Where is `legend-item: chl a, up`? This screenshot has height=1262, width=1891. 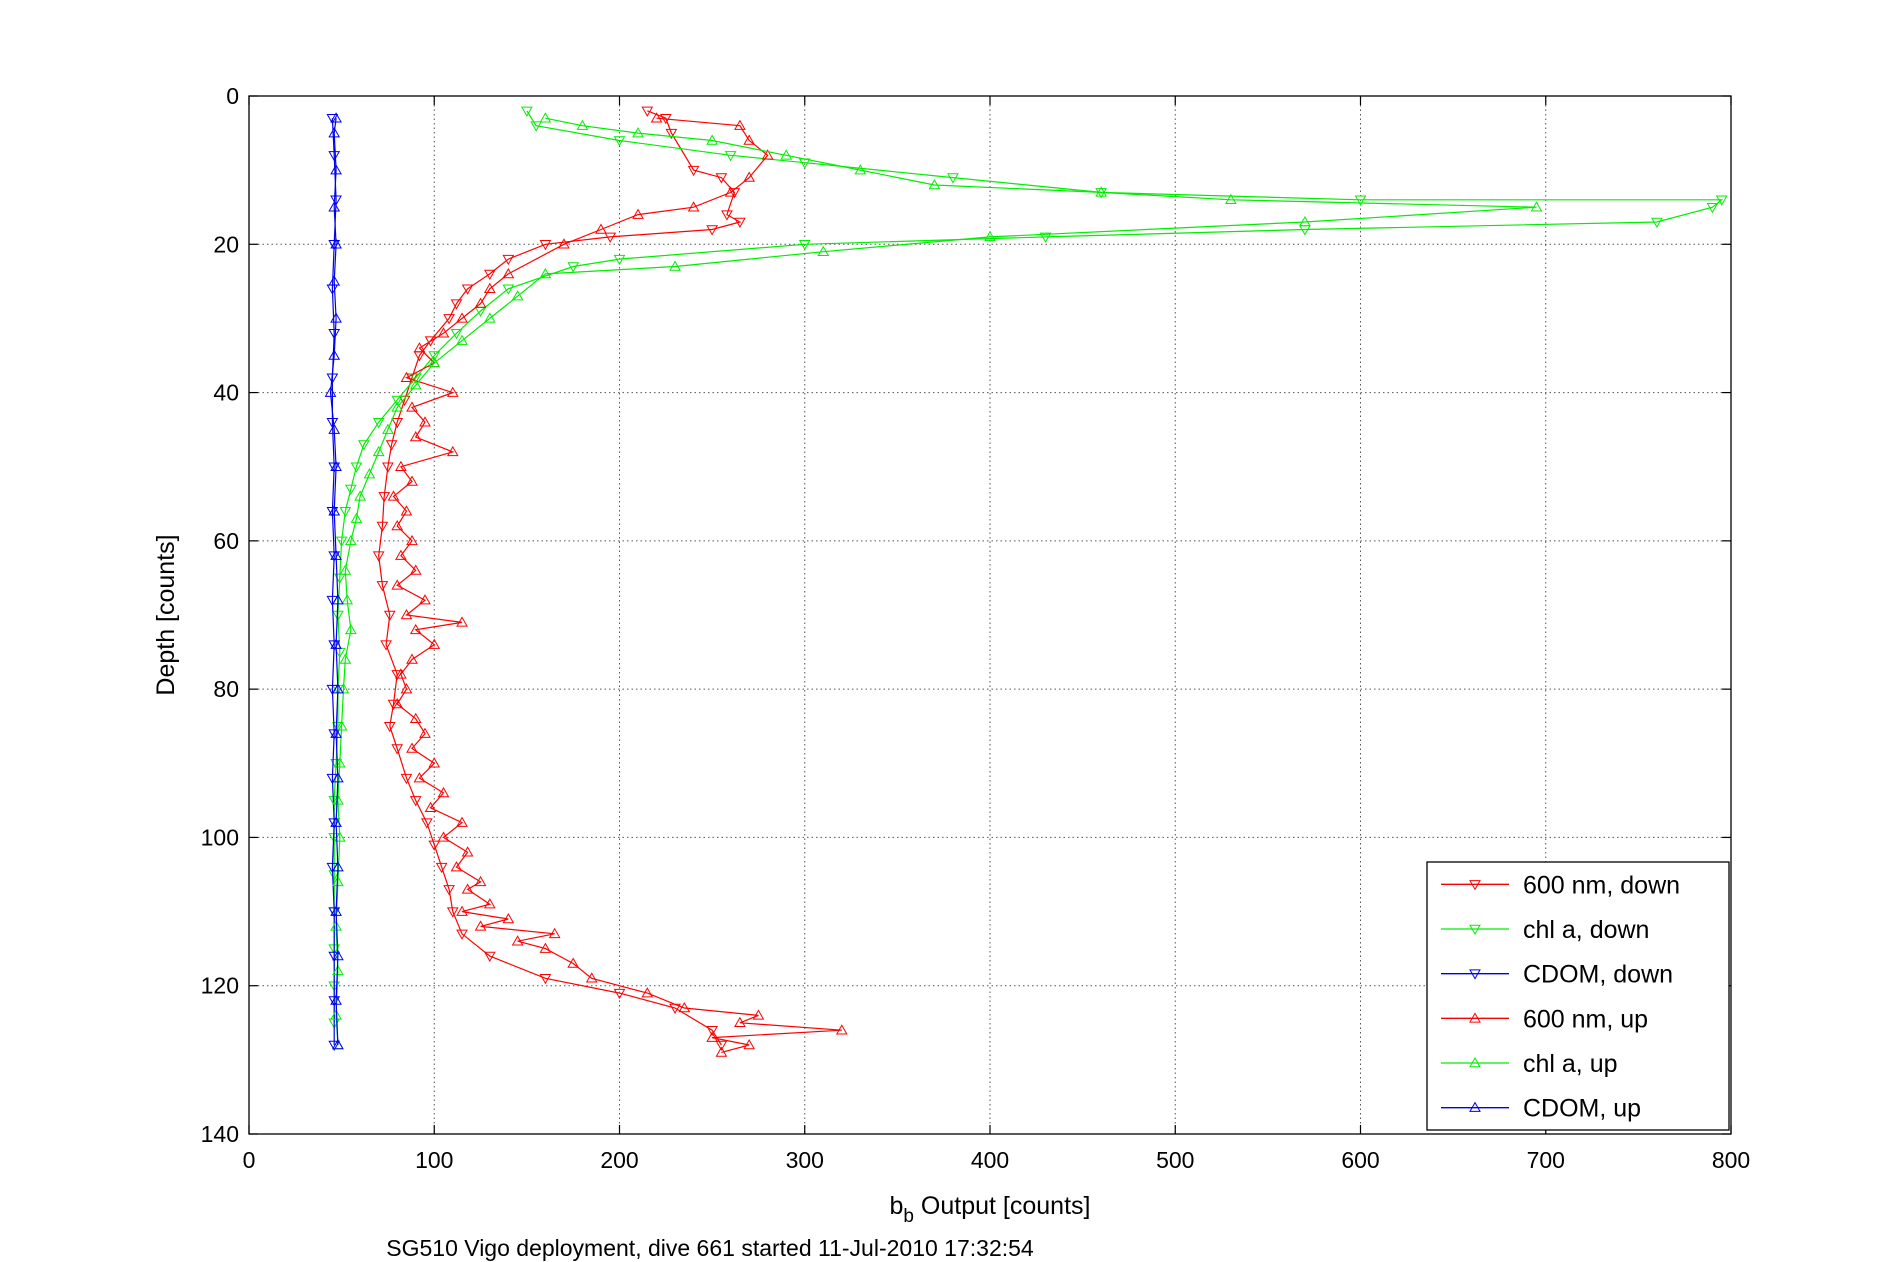 legend-item: chl a, up is located at coordinates (1529, 1064).